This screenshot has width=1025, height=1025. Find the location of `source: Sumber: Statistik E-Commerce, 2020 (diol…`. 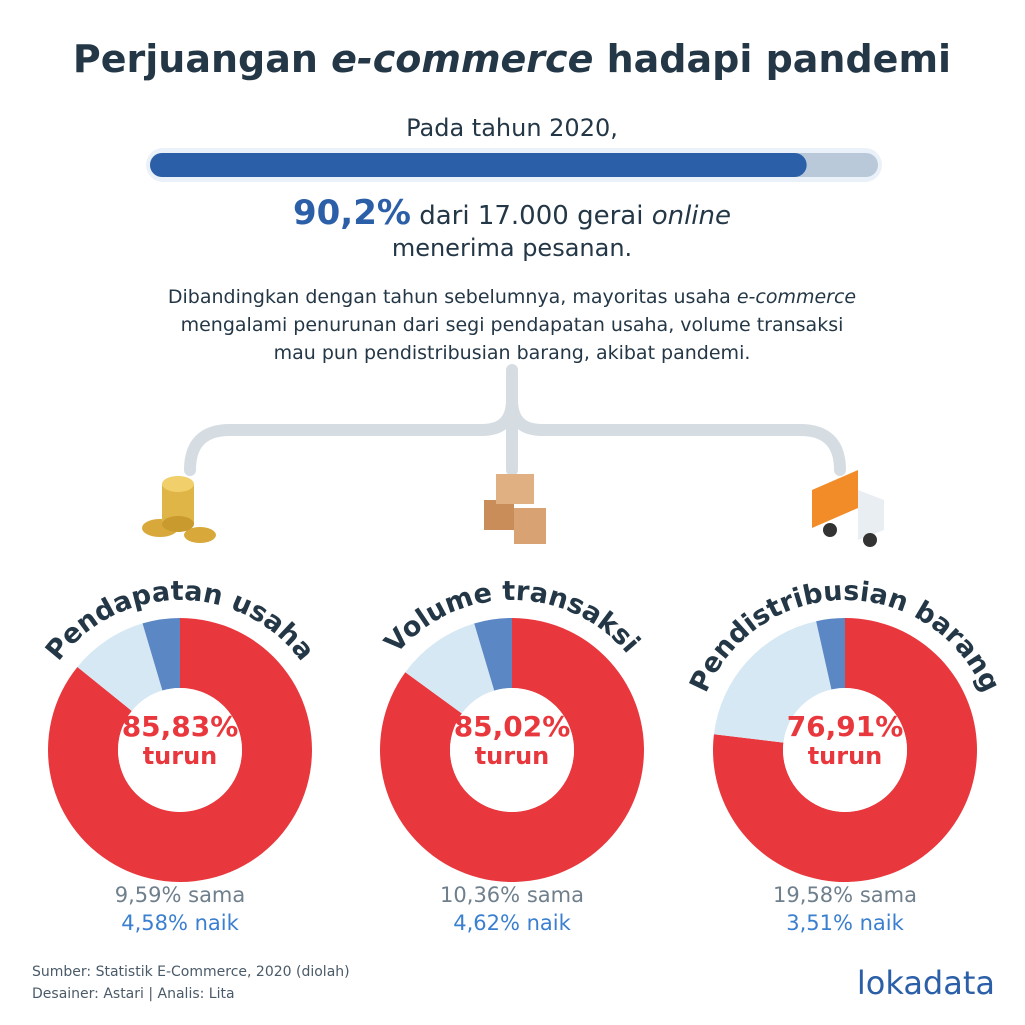

source: Sumber: Statistik E-Commerce, 2020 (diol… is located at coordinates (191, 972).